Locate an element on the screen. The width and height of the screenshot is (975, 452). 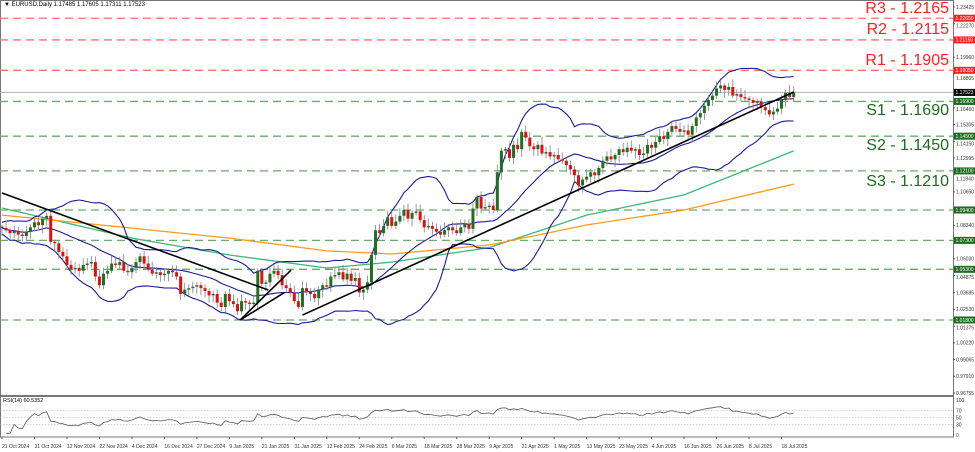
y-tick-label: 0.97910 is located at coordinates (965, 377).